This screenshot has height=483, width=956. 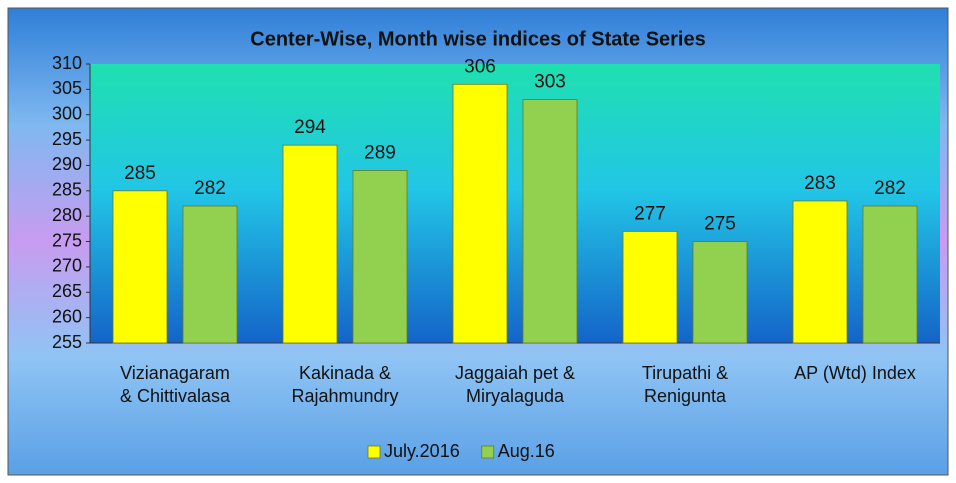 What do you see at coordinates (67, 316) in the screenshot?
I see `y-tick-label: 260` at bounding box center [67, 316].